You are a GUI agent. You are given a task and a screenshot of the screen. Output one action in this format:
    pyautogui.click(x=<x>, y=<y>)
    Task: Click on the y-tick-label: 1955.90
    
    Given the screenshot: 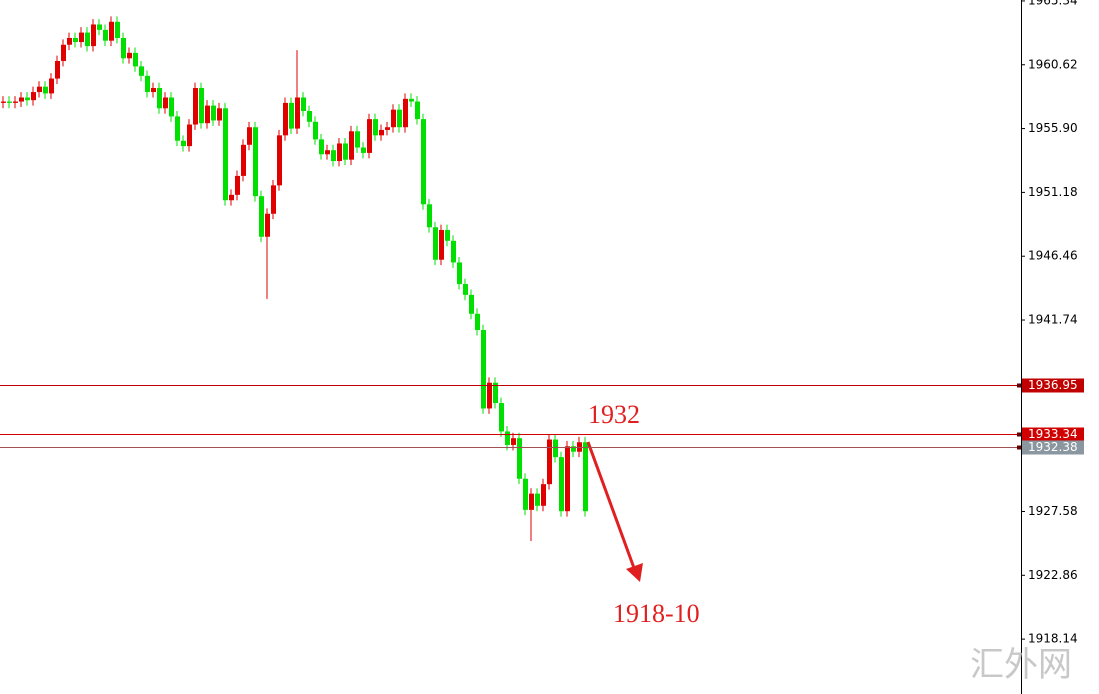 What is the action you would take?
    pyautogui.click(x=1053, y=128)
    